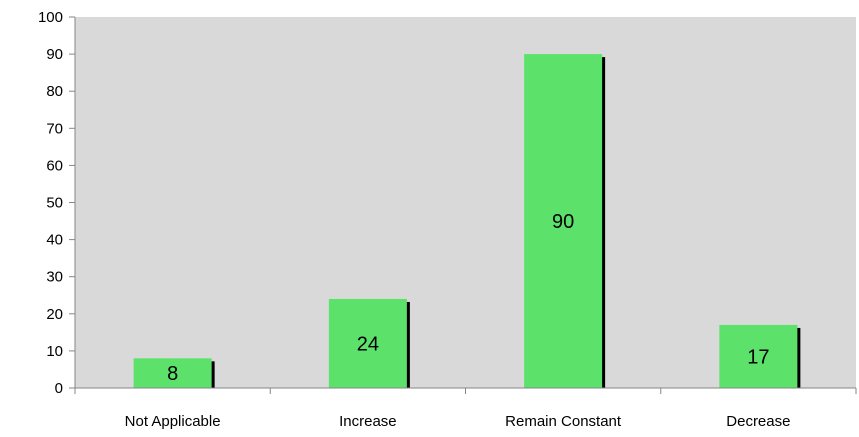  What do you see at coordinates (54, 128) in the screenshot?
I see `y-tick-label: 70` at bounding box center [54, 128].